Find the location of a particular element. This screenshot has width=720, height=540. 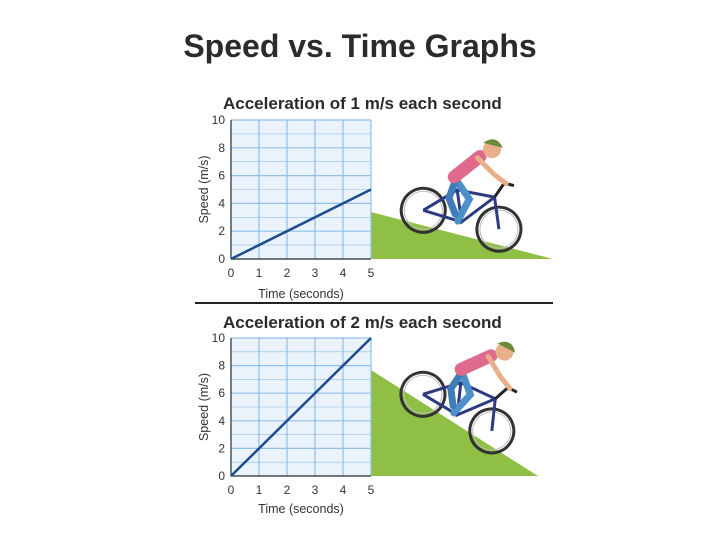

chart-1: 0 1 2 3 4 5 0 2 4 6 8 10 Time (seconds) Speed (m/s) is located at coordinates (286, 207).